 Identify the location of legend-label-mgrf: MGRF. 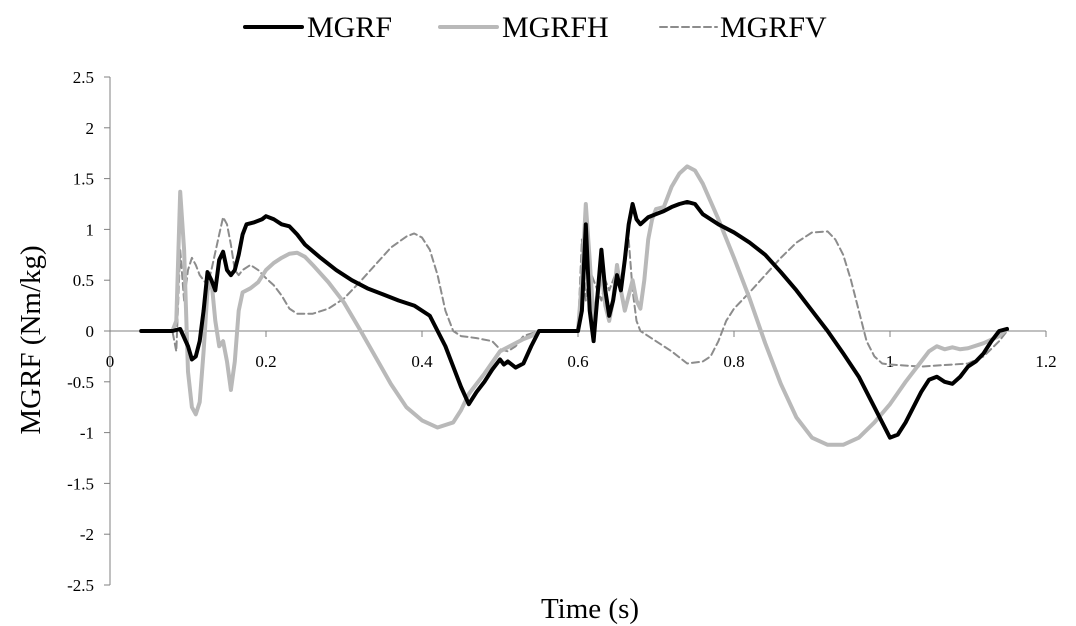
(349, 27).